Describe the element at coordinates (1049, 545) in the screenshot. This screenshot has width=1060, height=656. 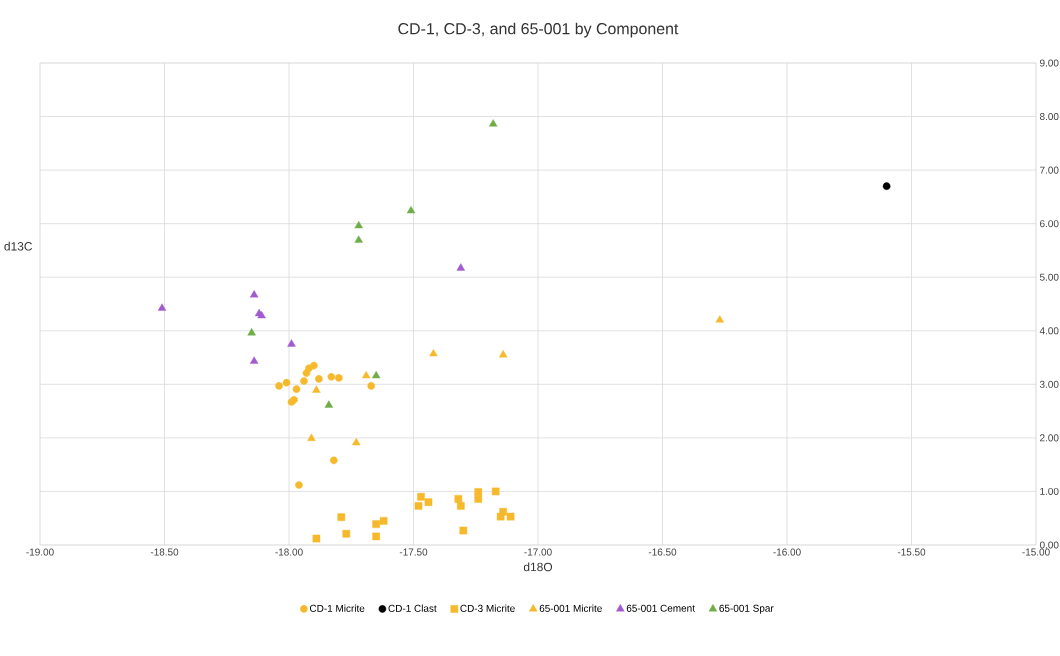
I see `y-tick-label: 0.00` at that location.